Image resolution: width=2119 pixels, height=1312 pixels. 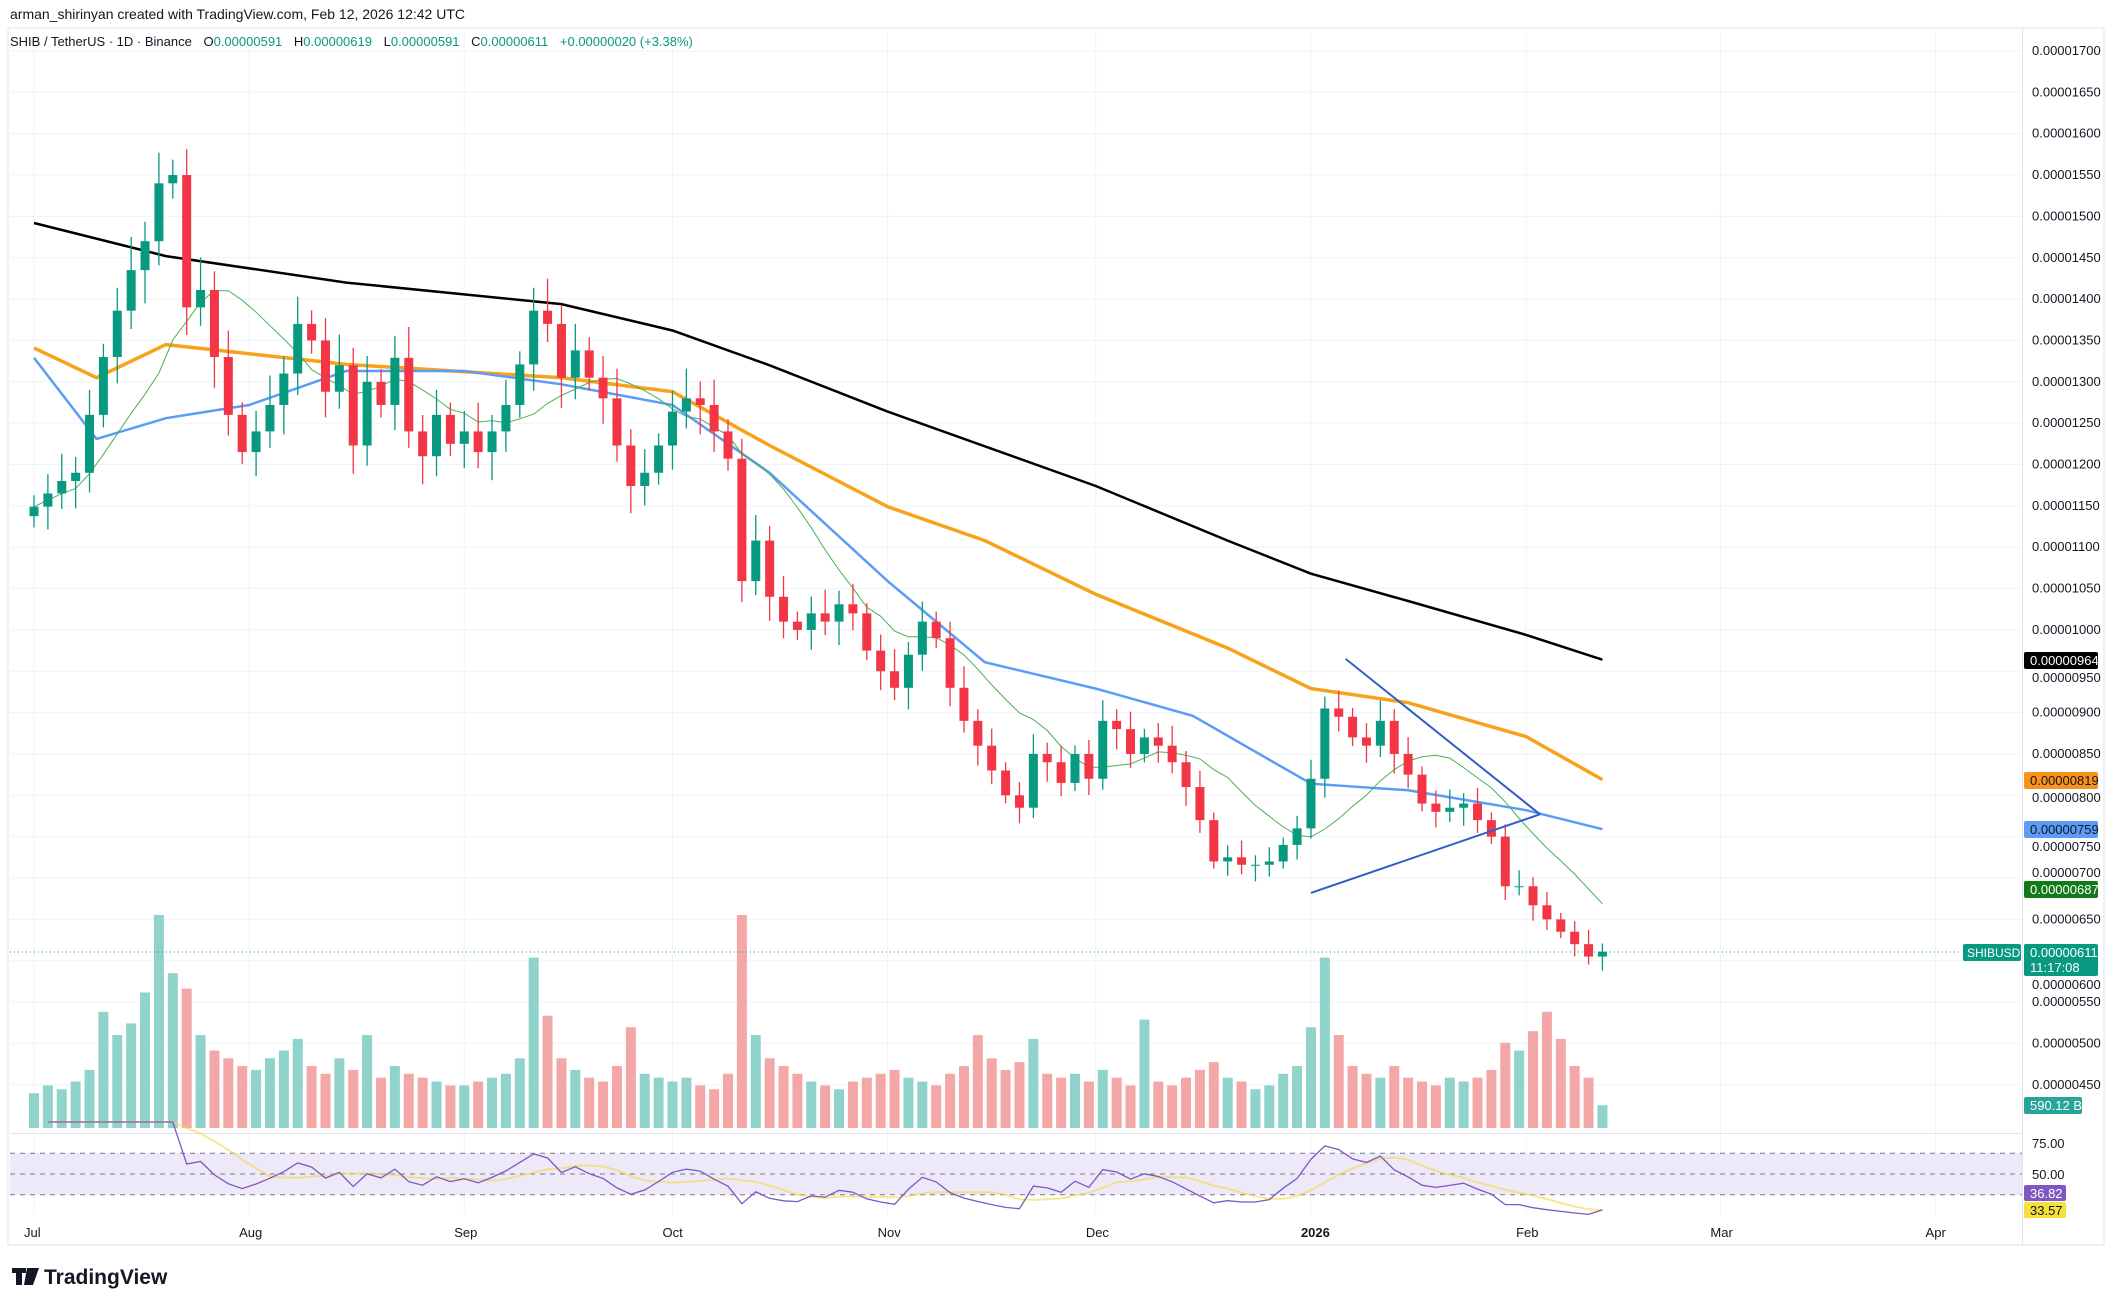 What do you see at coordinates (2066, 464) in the screenshot?
I see `price-tick: 0.00001200` at bounding box center [2066, 464].